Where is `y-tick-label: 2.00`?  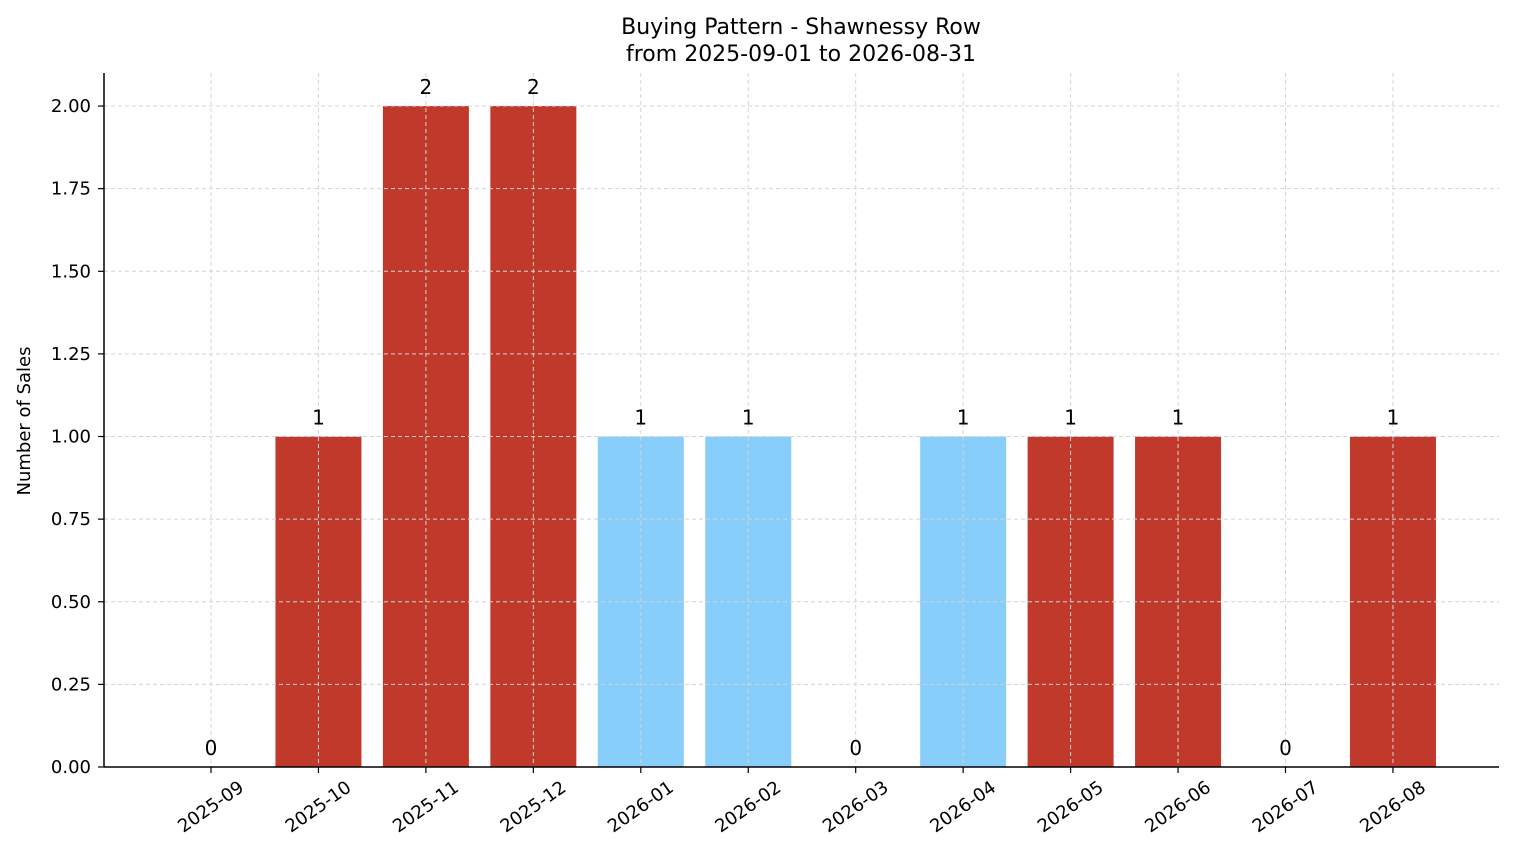
y-tick-label: 2.00 is located at coordinates (71, 106).